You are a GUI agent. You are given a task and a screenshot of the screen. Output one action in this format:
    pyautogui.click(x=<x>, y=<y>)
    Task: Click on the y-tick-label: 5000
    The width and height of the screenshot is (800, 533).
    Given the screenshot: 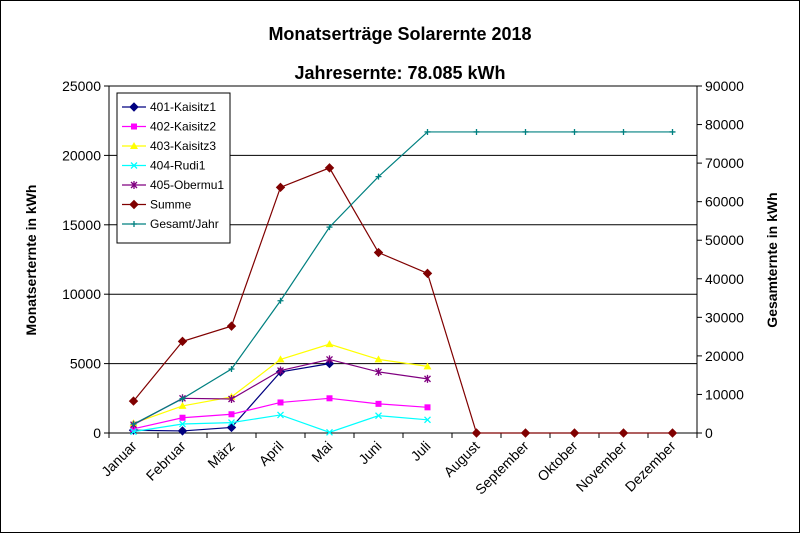 What is the action you would take?
    pyautogui.click(x=85, y=364)
    